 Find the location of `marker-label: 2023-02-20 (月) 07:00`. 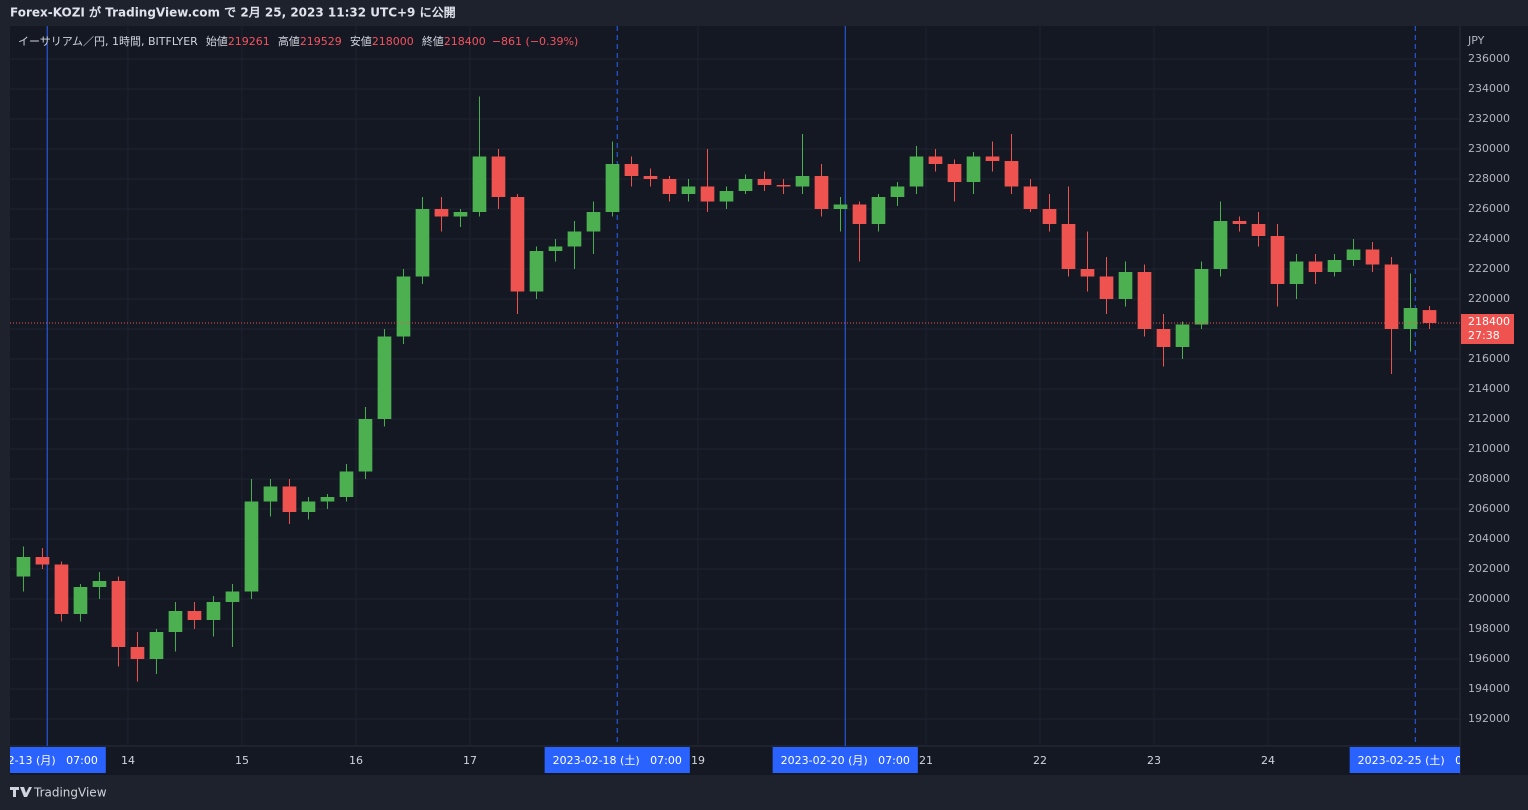

marker-label: 2023-02-20 (月) 07:00 is located at coordinates (845, 760).